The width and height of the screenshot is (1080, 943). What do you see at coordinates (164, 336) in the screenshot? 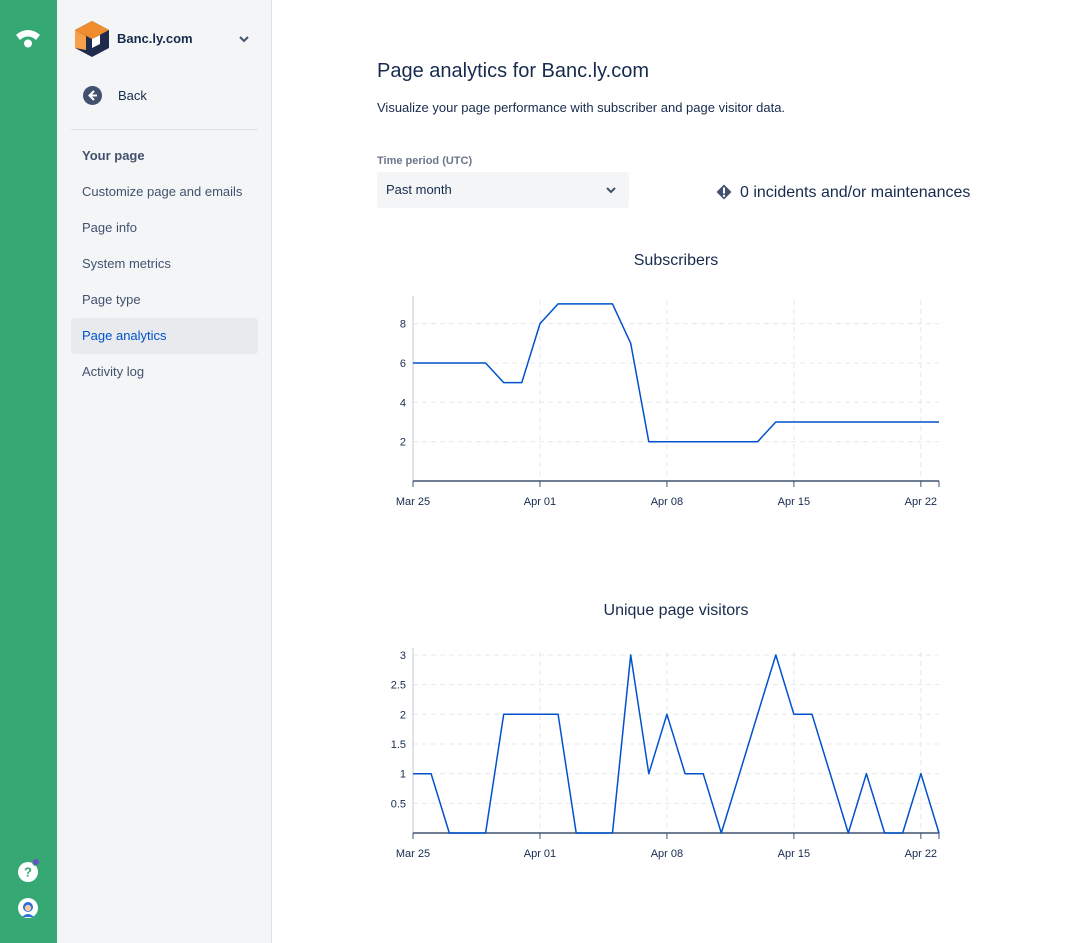
I see `sidebar-item-page-analytics: Page analytics` at bounding box center [164, 336].